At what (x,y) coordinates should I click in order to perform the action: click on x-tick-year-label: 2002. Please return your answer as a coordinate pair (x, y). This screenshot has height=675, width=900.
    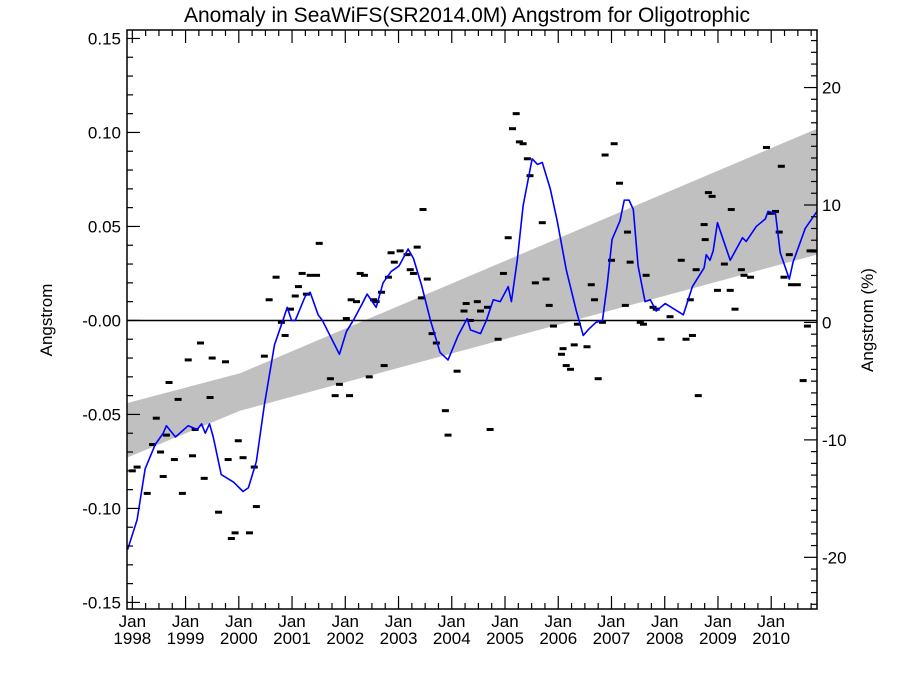
    Looking at the image, I should click on (345, 638).